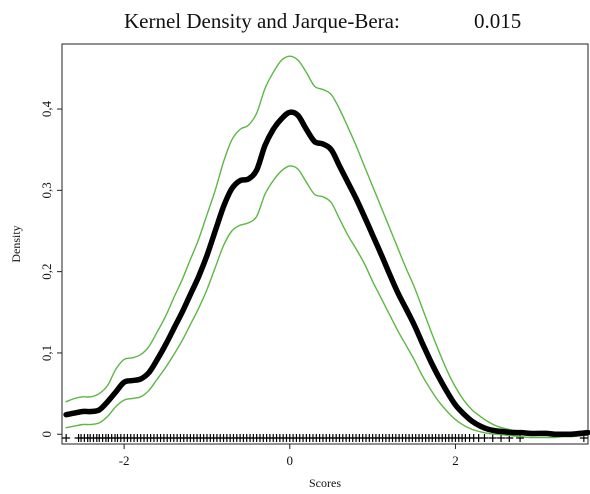 This screenshot has width=590, height=494. Describe the element at coordinates (46, 353) in the screenshot. I see `y-tick-label: 0,1` at that location.